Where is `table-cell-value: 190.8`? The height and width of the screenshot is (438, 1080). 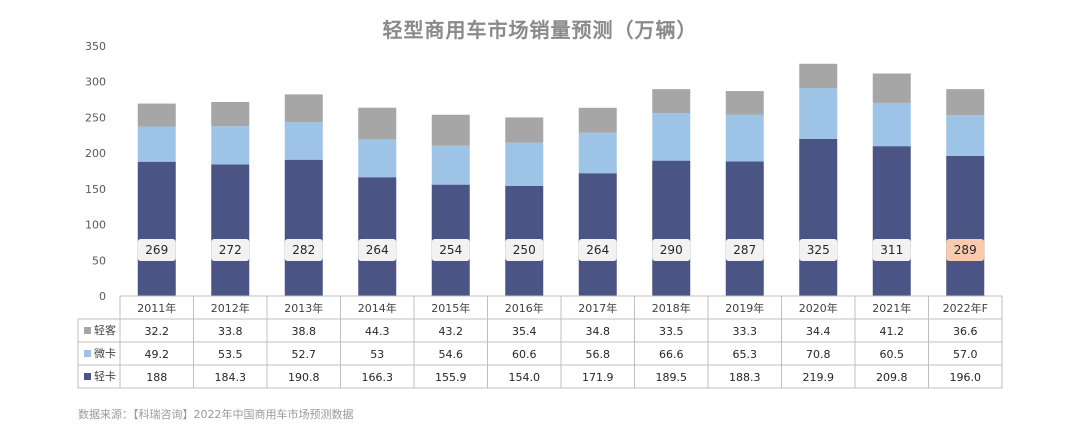 table-cell-value: 190.8 is located at coordinates (304, 377).